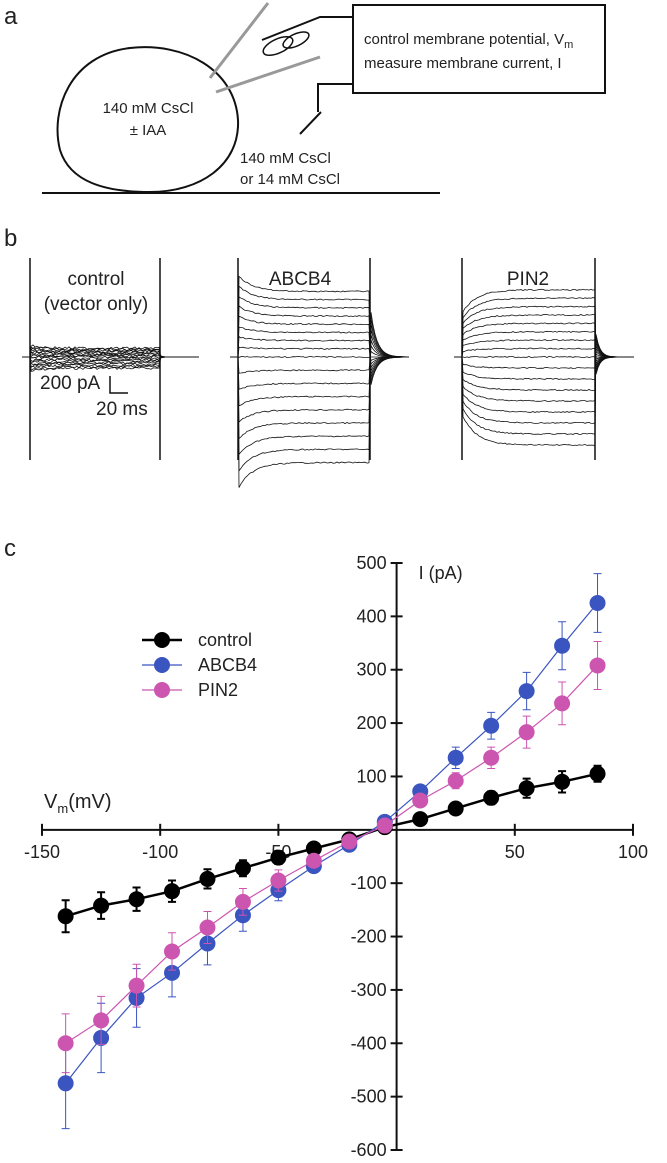 This screenshot has height=1163, width=667. I want to click on cell, so click(148, 120).